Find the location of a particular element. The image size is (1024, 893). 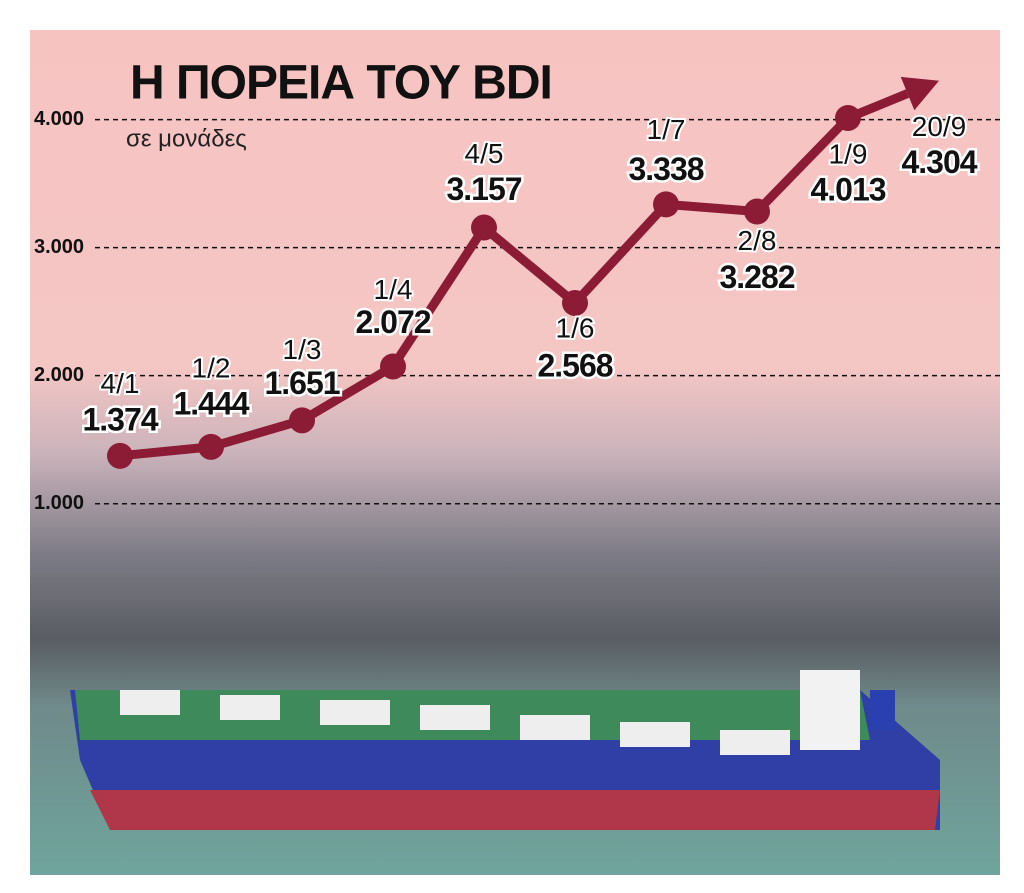

y-tick-label: 1.000 is located at coordinates (59, 503).